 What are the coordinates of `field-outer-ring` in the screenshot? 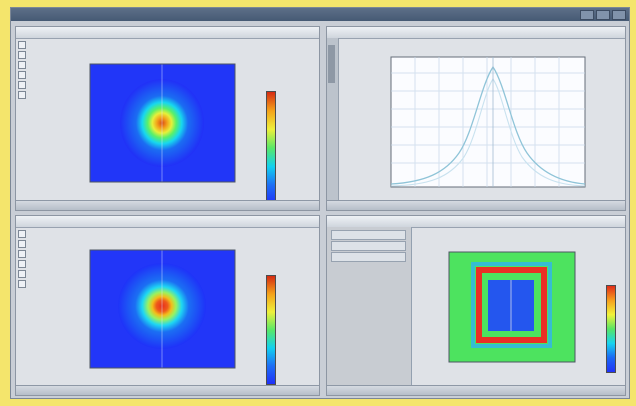 It's located at (511, 305).